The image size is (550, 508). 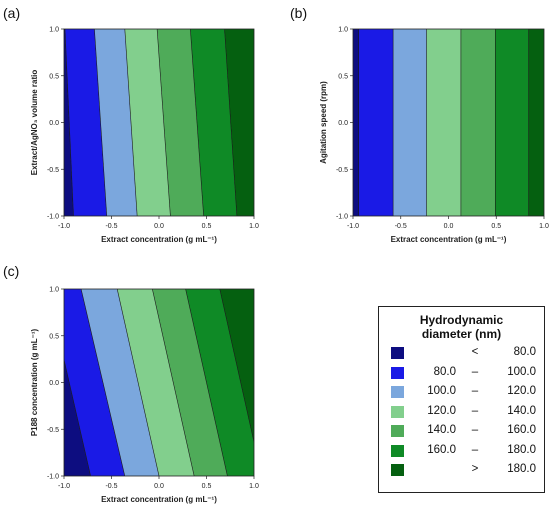 I want to click on legend-range-high: 100.0, so click(x=521, y=371).